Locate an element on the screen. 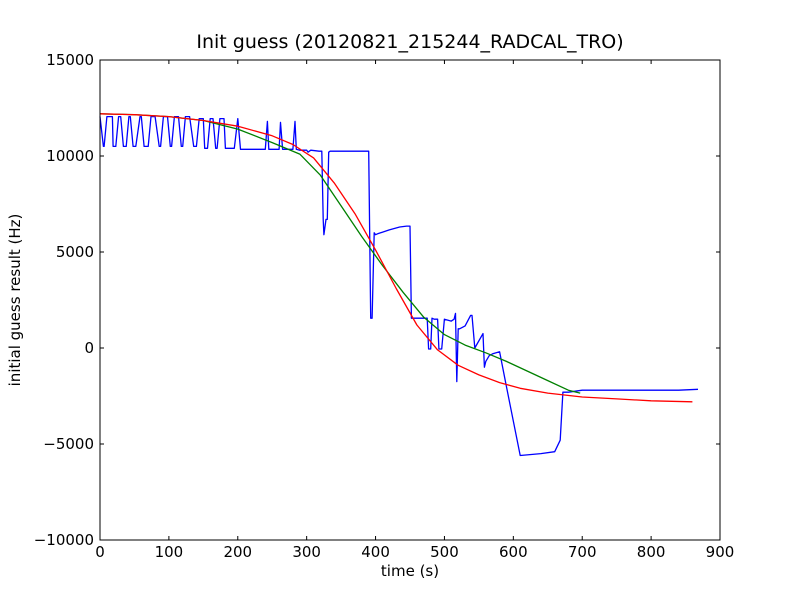 The height and width of the screenshot is (600, 800). y-axis-label: initial guess result (Hz) is located at coordinates (15, 300).